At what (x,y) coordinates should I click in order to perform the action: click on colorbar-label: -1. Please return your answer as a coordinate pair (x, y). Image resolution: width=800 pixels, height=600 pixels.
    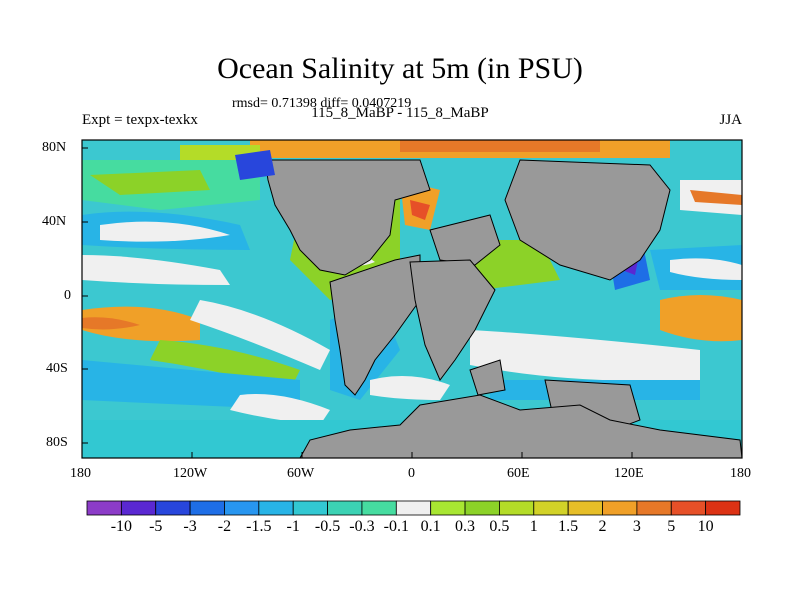
    Looking at the image, I should click on (293, 526).